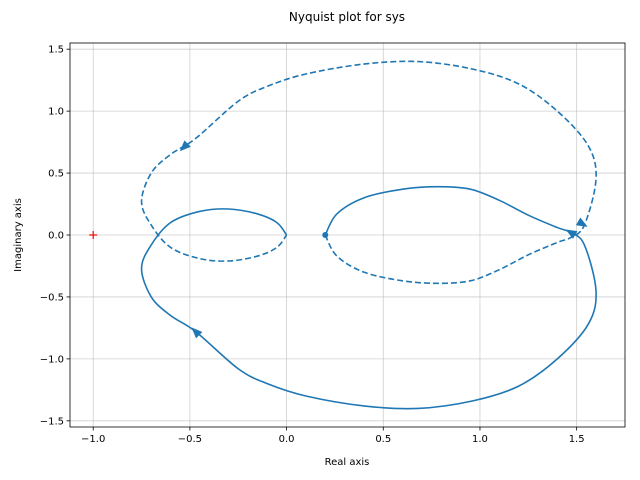 The image size is (640, 480). Describe the element at coordinates (52, 421) in the screenshot. I see `y-tick-label: −1.5` at that location.